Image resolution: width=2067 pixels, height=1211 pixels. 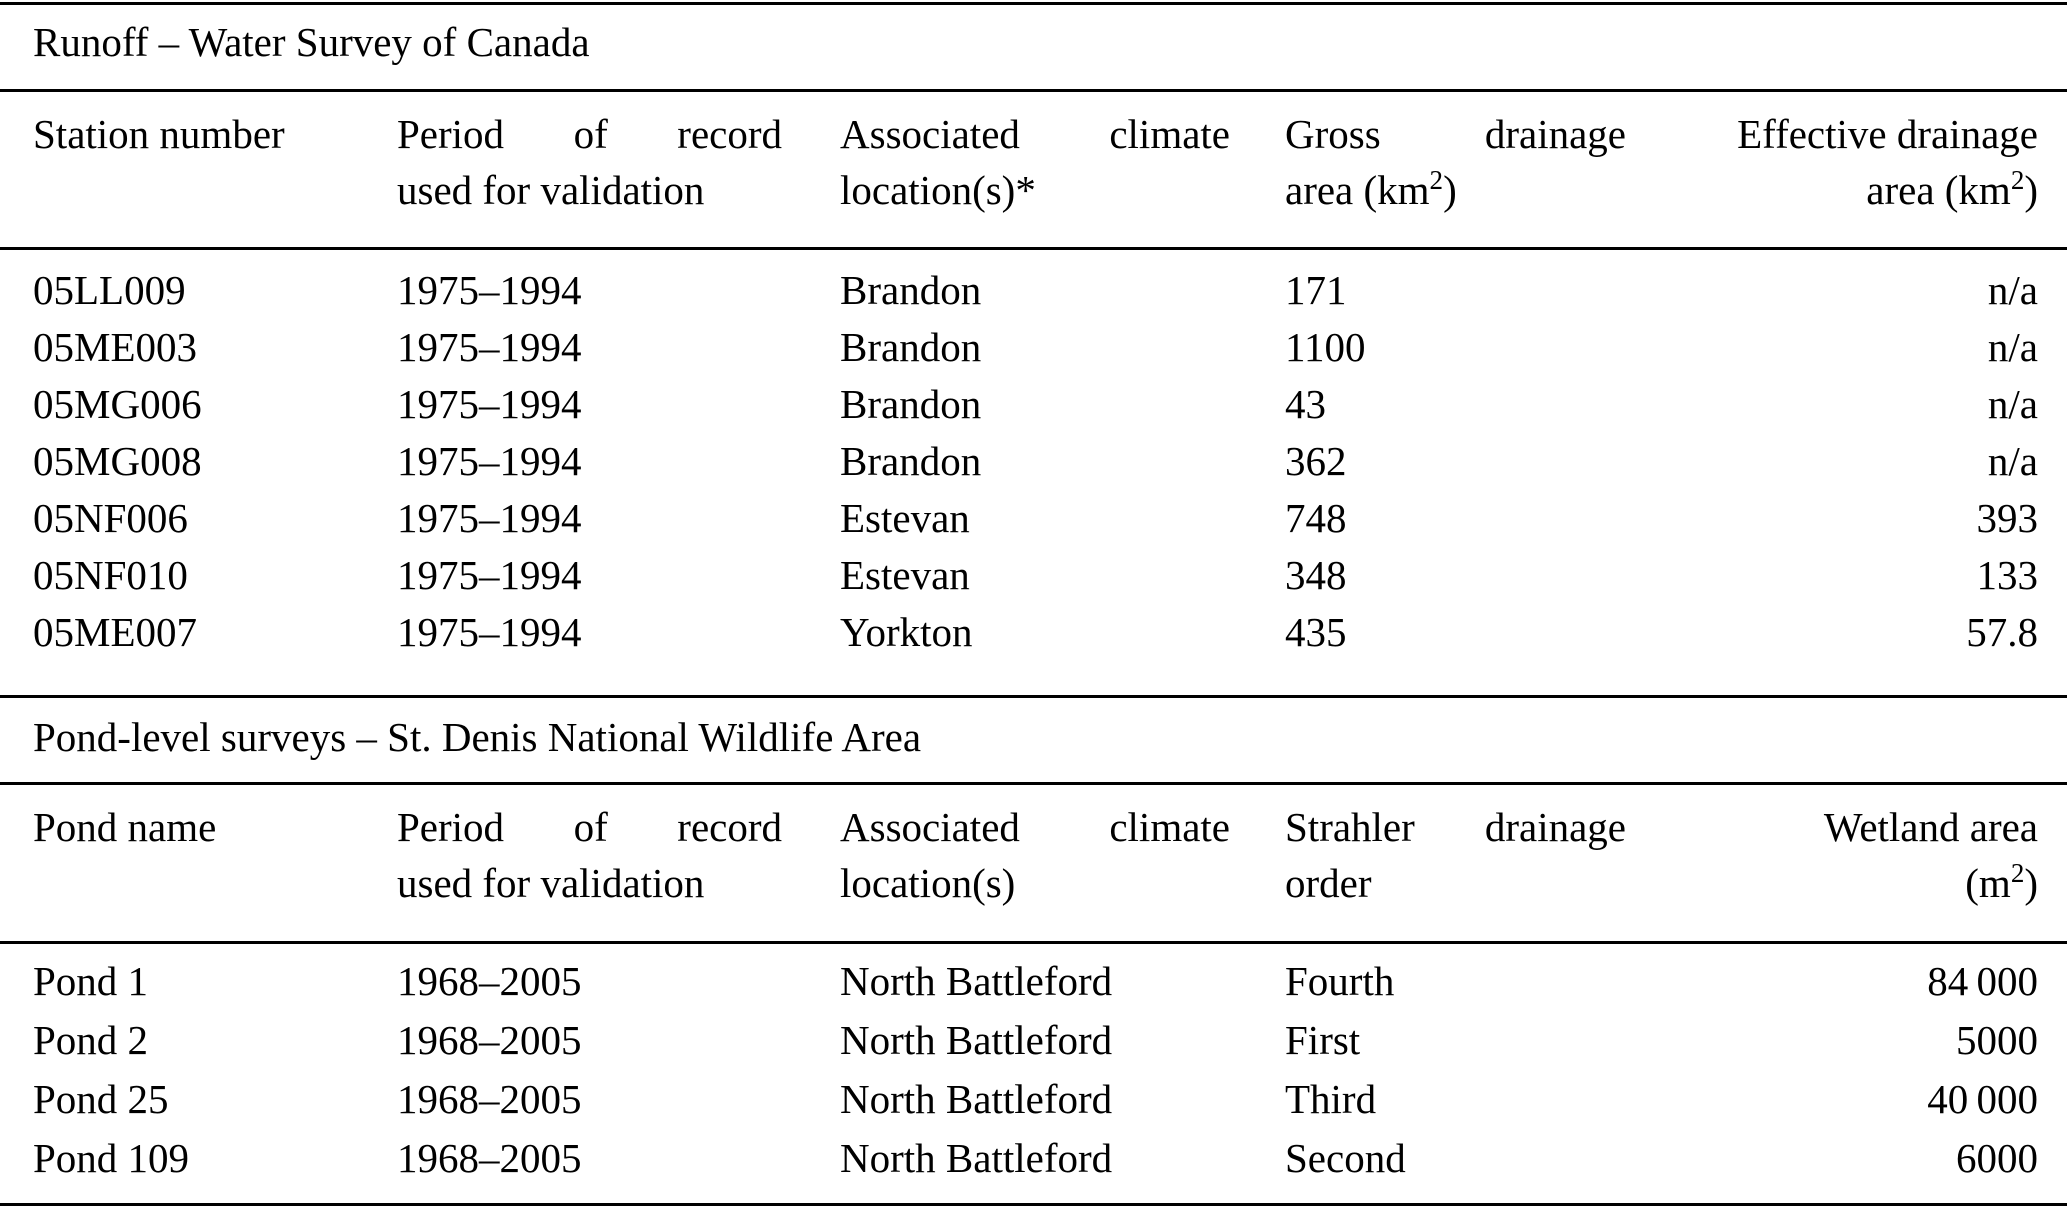 I want to click on cell-strahler-order: Second, so click(x=1345, y=1158).